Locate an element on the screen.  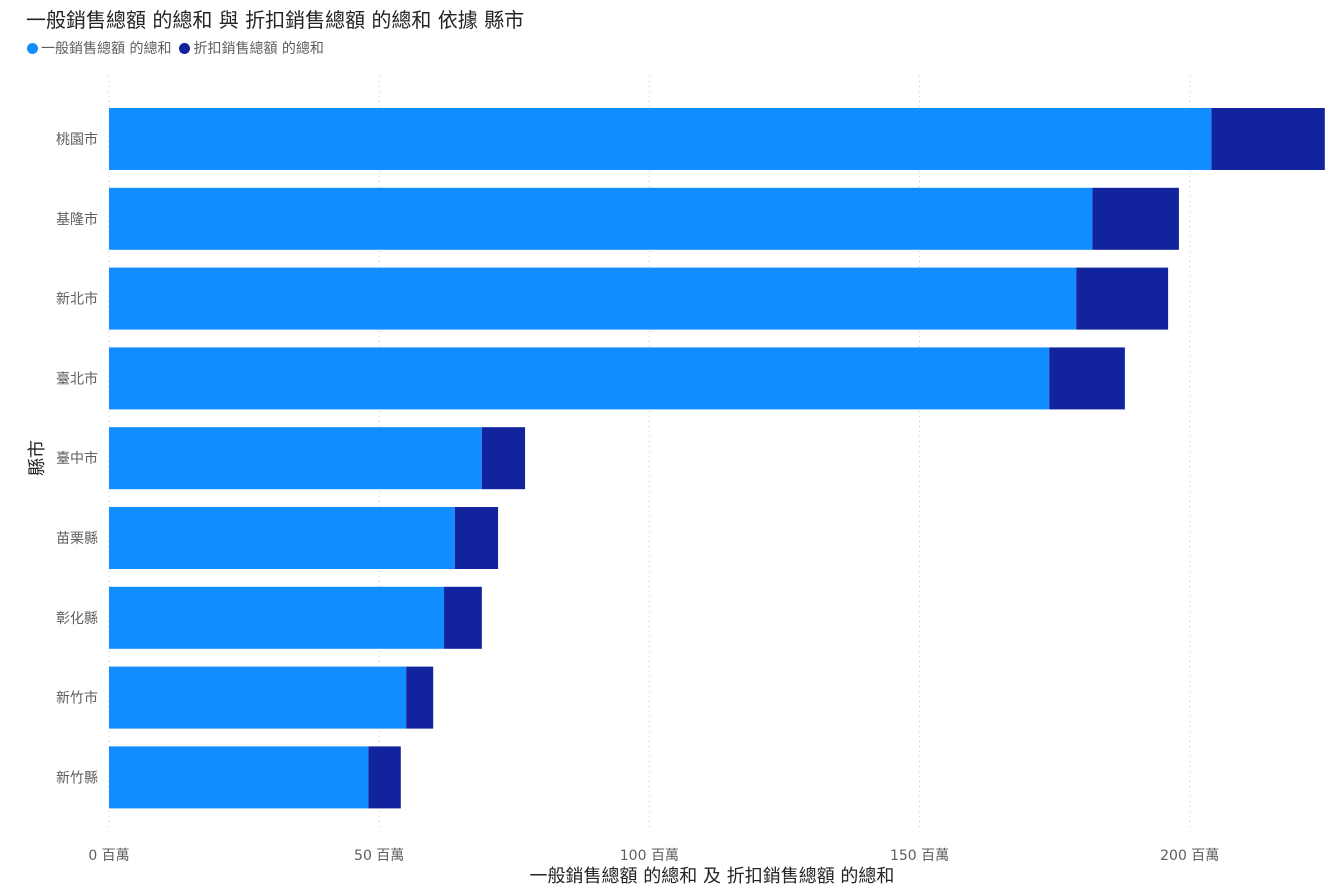
chart-title: 一般銷售總額 的總和 與 折扣銷售總額 的總和 依據 縣市 is located at coordinates (275, 20).